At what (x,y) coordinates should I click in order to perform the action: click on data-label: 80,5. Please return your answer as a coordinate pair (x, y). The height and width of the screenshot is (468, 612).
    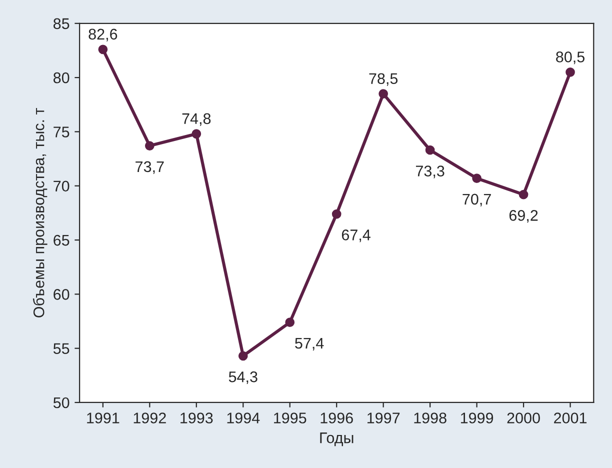
    Looking at the image, I should click on (570, 58).